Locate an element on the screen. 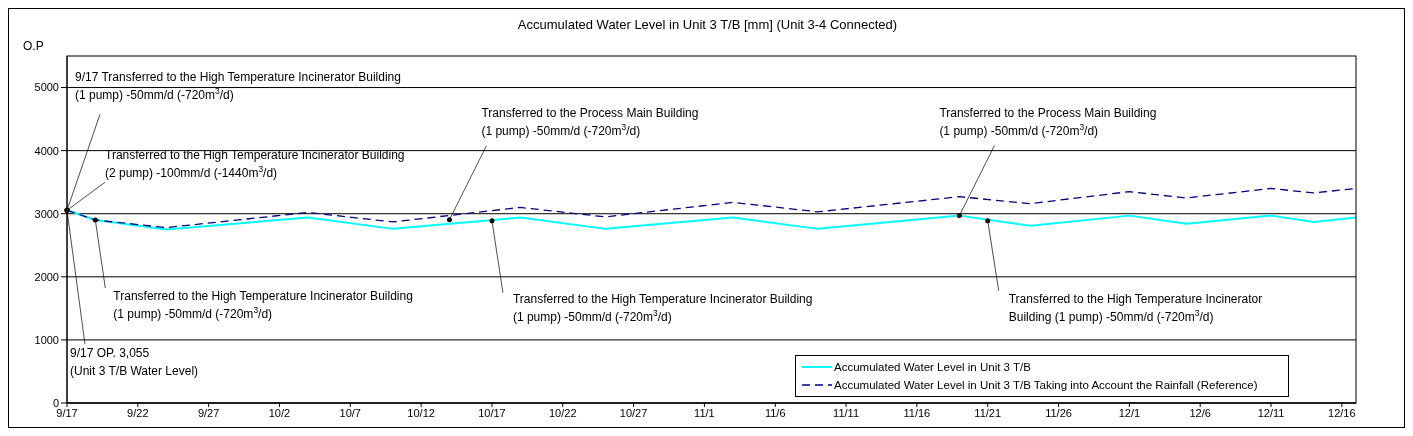 The width and height of the screenshot is (1413, 436). y-tick-label: 4000 is located at coordinates (46, 150).